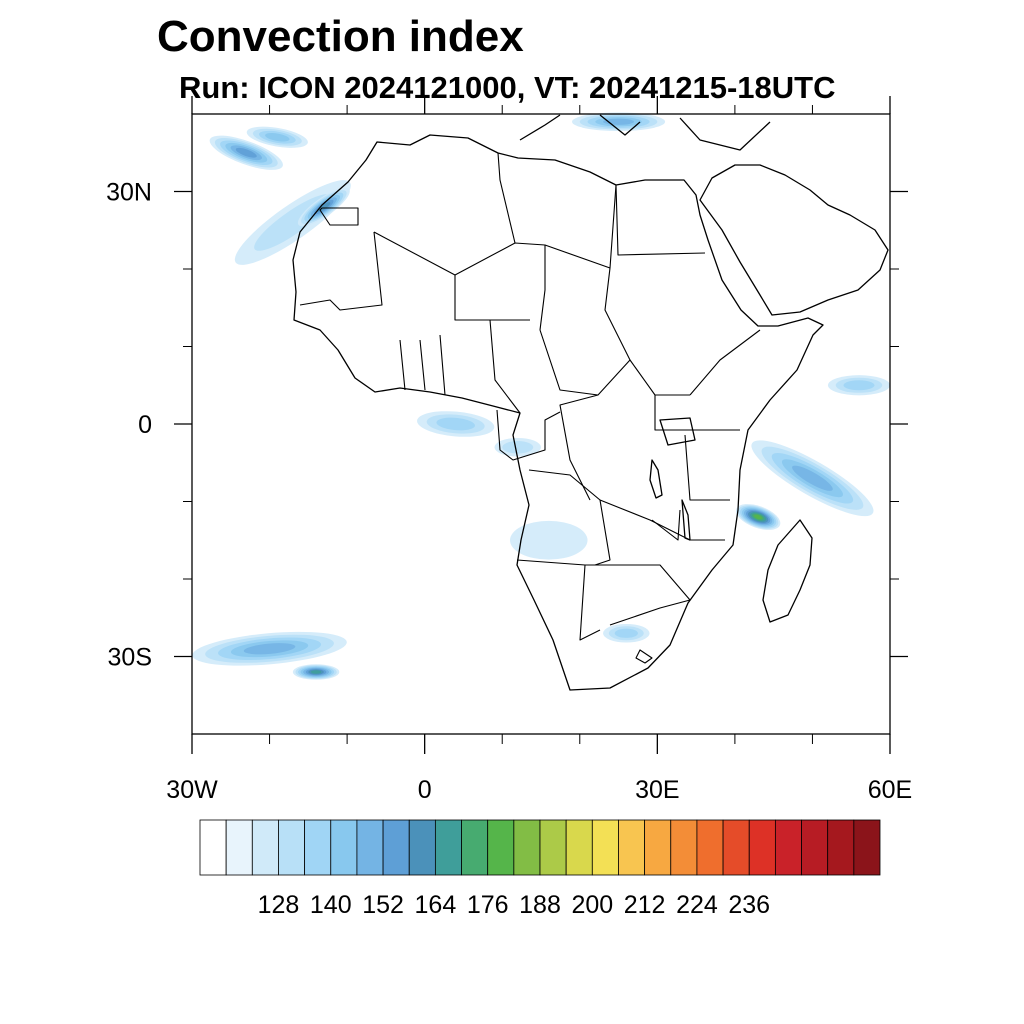  What do you see at coordinates (425, 790) in the screenshot?
I see `lon-tick-label: 0` at bounding box center [425, 790].